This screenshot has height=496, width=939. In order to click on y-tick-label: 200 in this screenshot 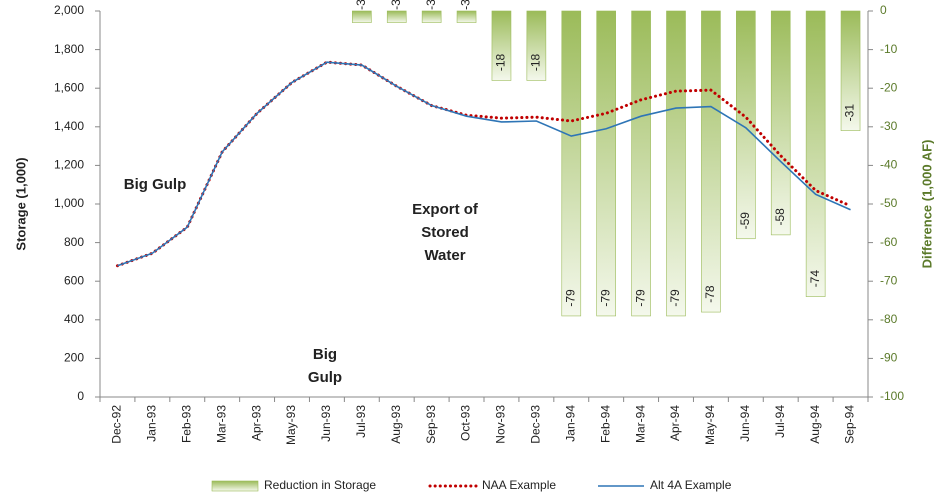, I will do `click(74, 358)`.